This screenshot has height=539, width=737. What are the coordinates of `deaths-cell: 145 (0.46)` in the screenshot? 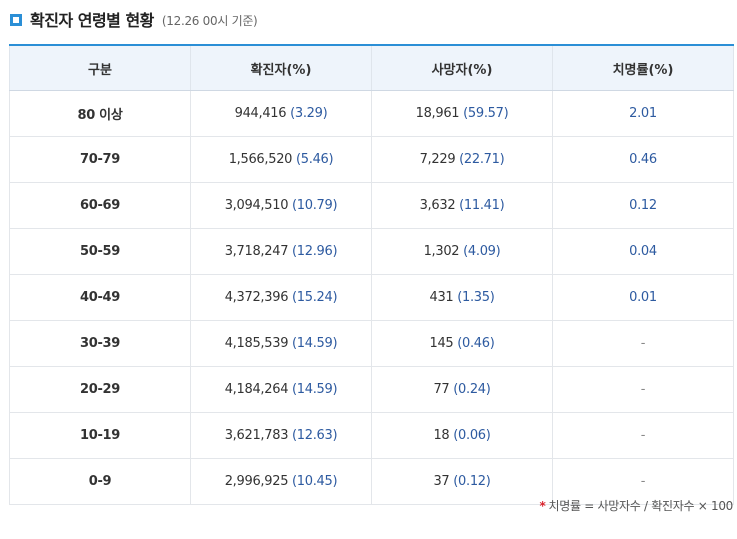 It's located at (462, 343).